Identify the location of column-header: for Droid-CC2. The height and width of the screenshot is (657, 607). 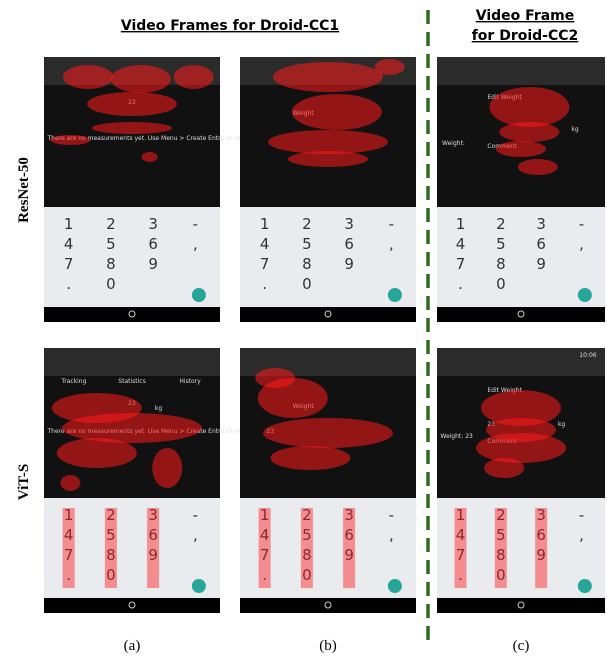
(525, 36).